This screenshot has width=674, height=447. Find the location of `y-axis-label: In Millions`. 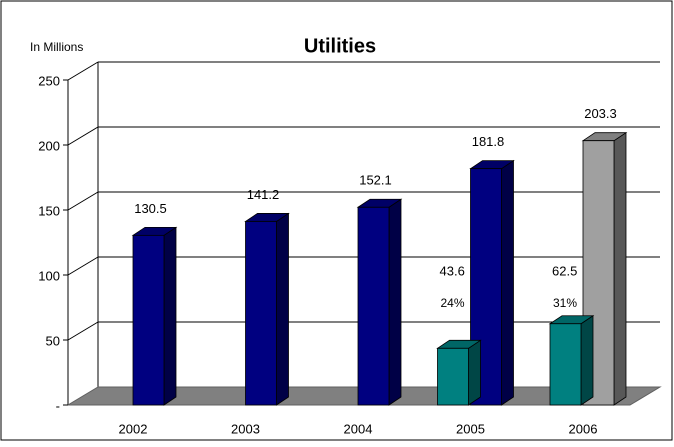

y-axis-label: In Millions is located at coordinates (56, 47).